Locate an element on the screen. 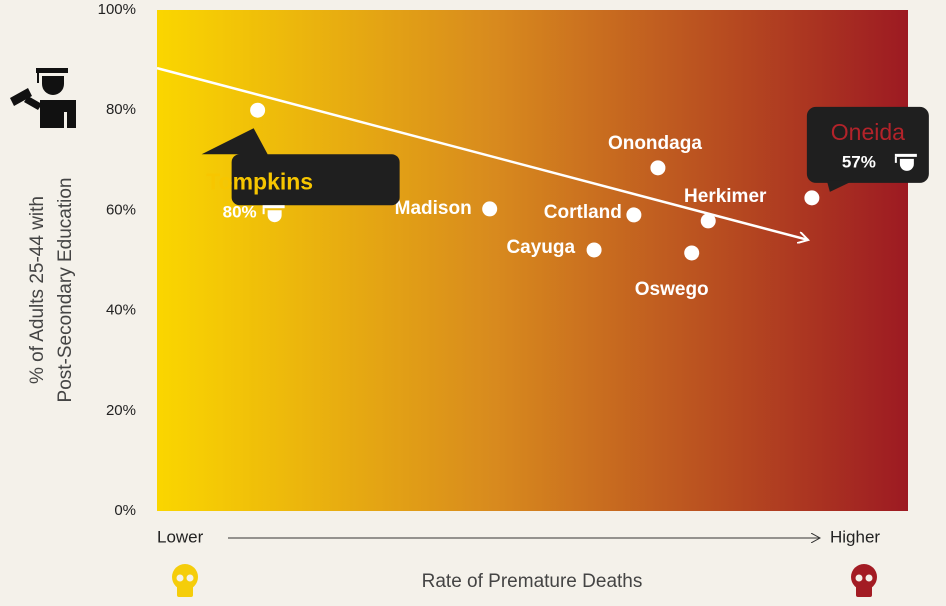 The height and width of the screenshot is (606, 946). callout: Oneida 57% is located at coordinates (867, 149).